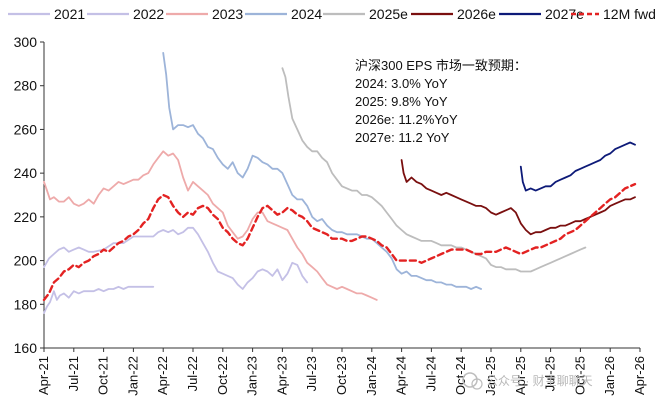  What do you see at coordinates (460, 375) in the screenshot?
I see `x-tick-label: Oct-24` at bounding box center [460, 375].